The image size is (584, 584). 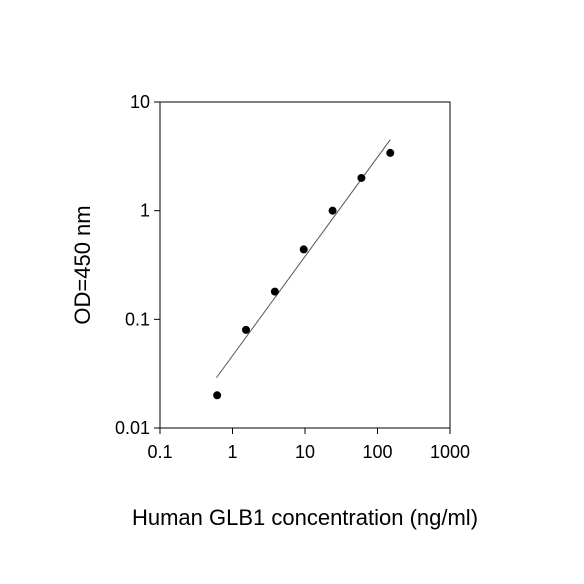 I want to click on y-tick-label: 1, so click(x=145, y=211).